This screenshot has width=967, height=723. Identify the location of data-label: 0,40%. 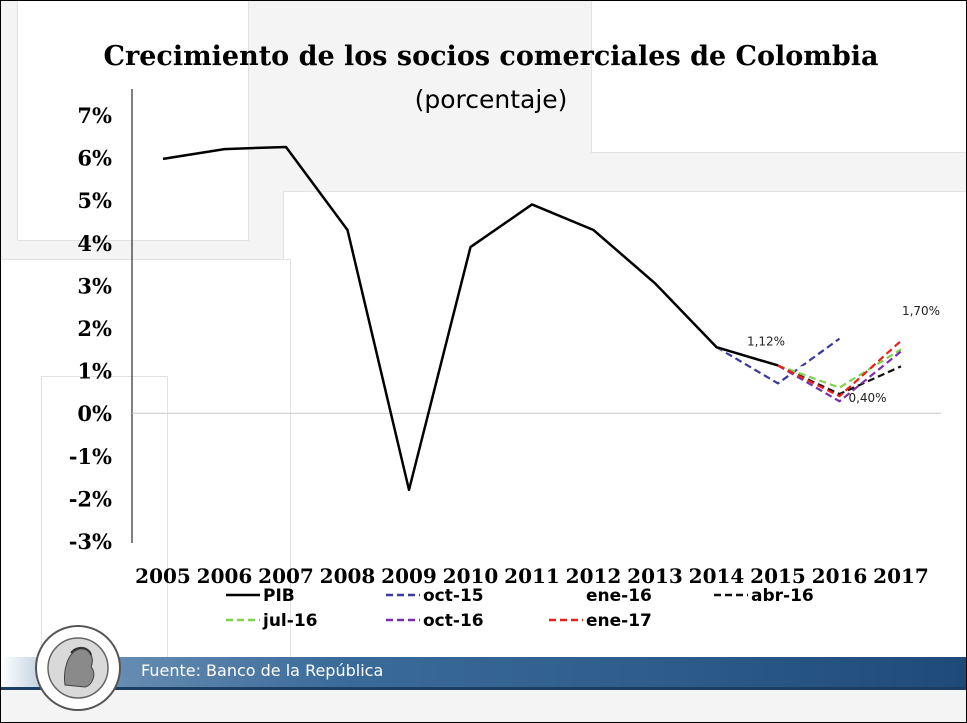
(867, 398).